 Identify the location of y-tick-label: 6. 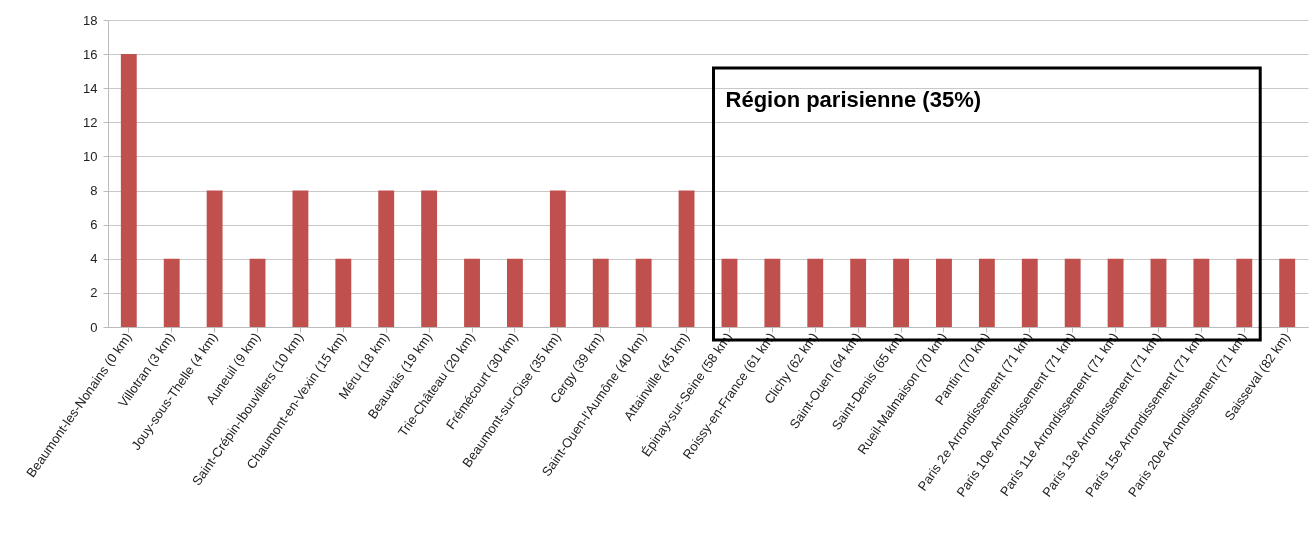
(94, 225).